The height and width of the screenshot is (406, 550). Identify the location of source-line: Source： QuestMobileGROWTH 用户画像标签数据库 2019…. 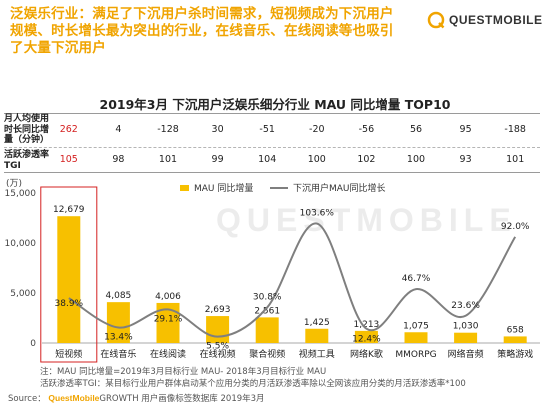
(136, 398).